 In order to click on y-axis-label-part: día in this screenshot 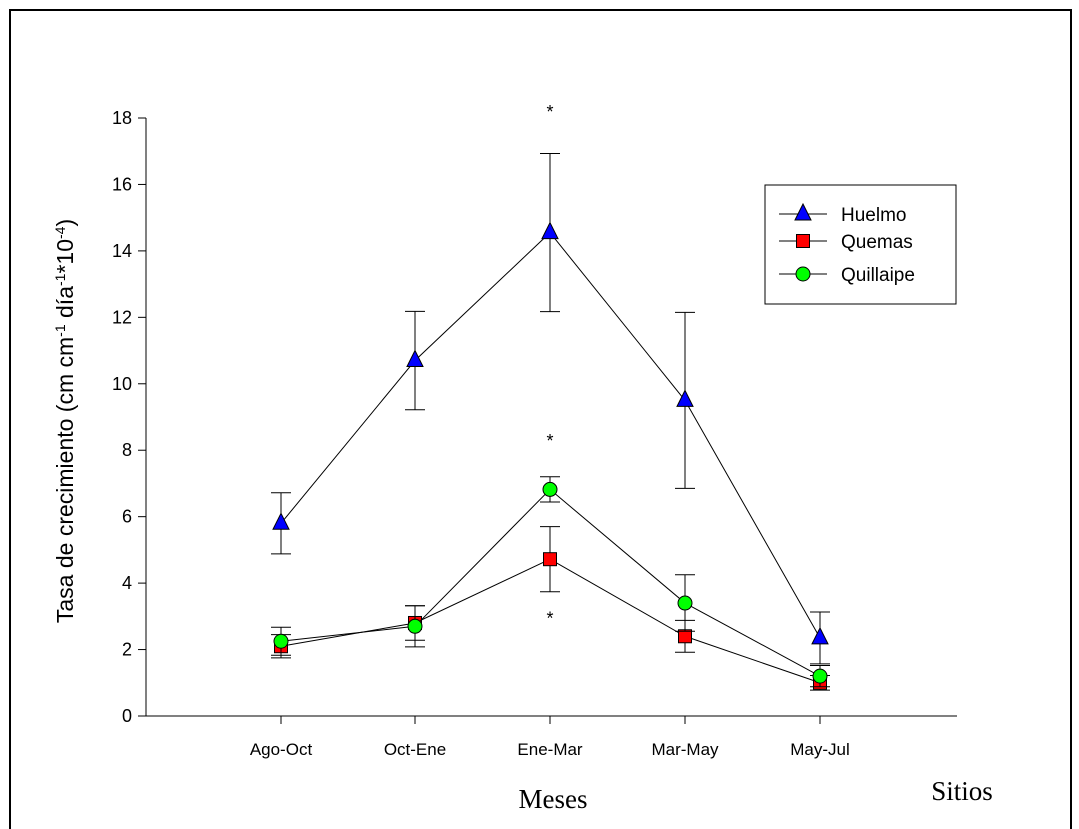, I will do `click(65, 305)`.